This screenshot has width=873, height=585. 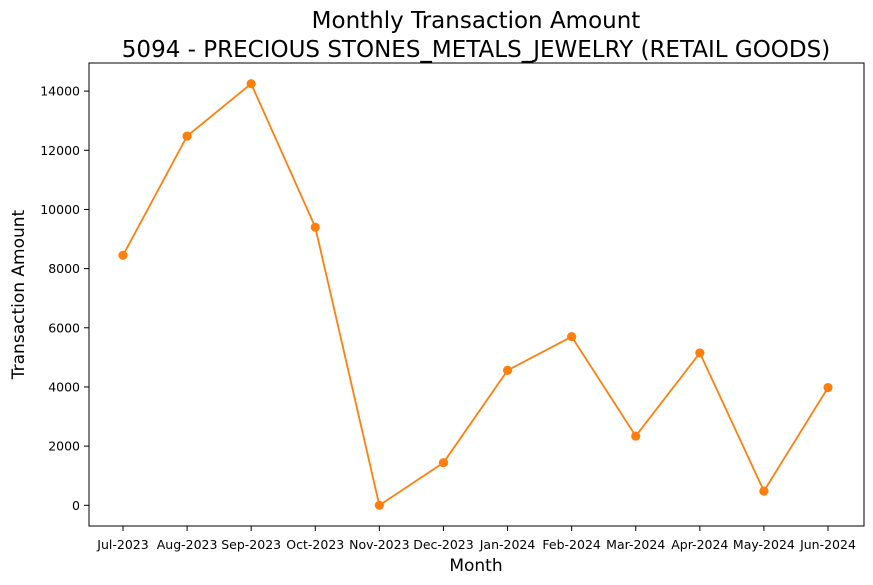 What do you see at coordinates (443, 544) in the screenshot?
I see `x-tick-label: Dec-2023` at bounding box center [443, 544].